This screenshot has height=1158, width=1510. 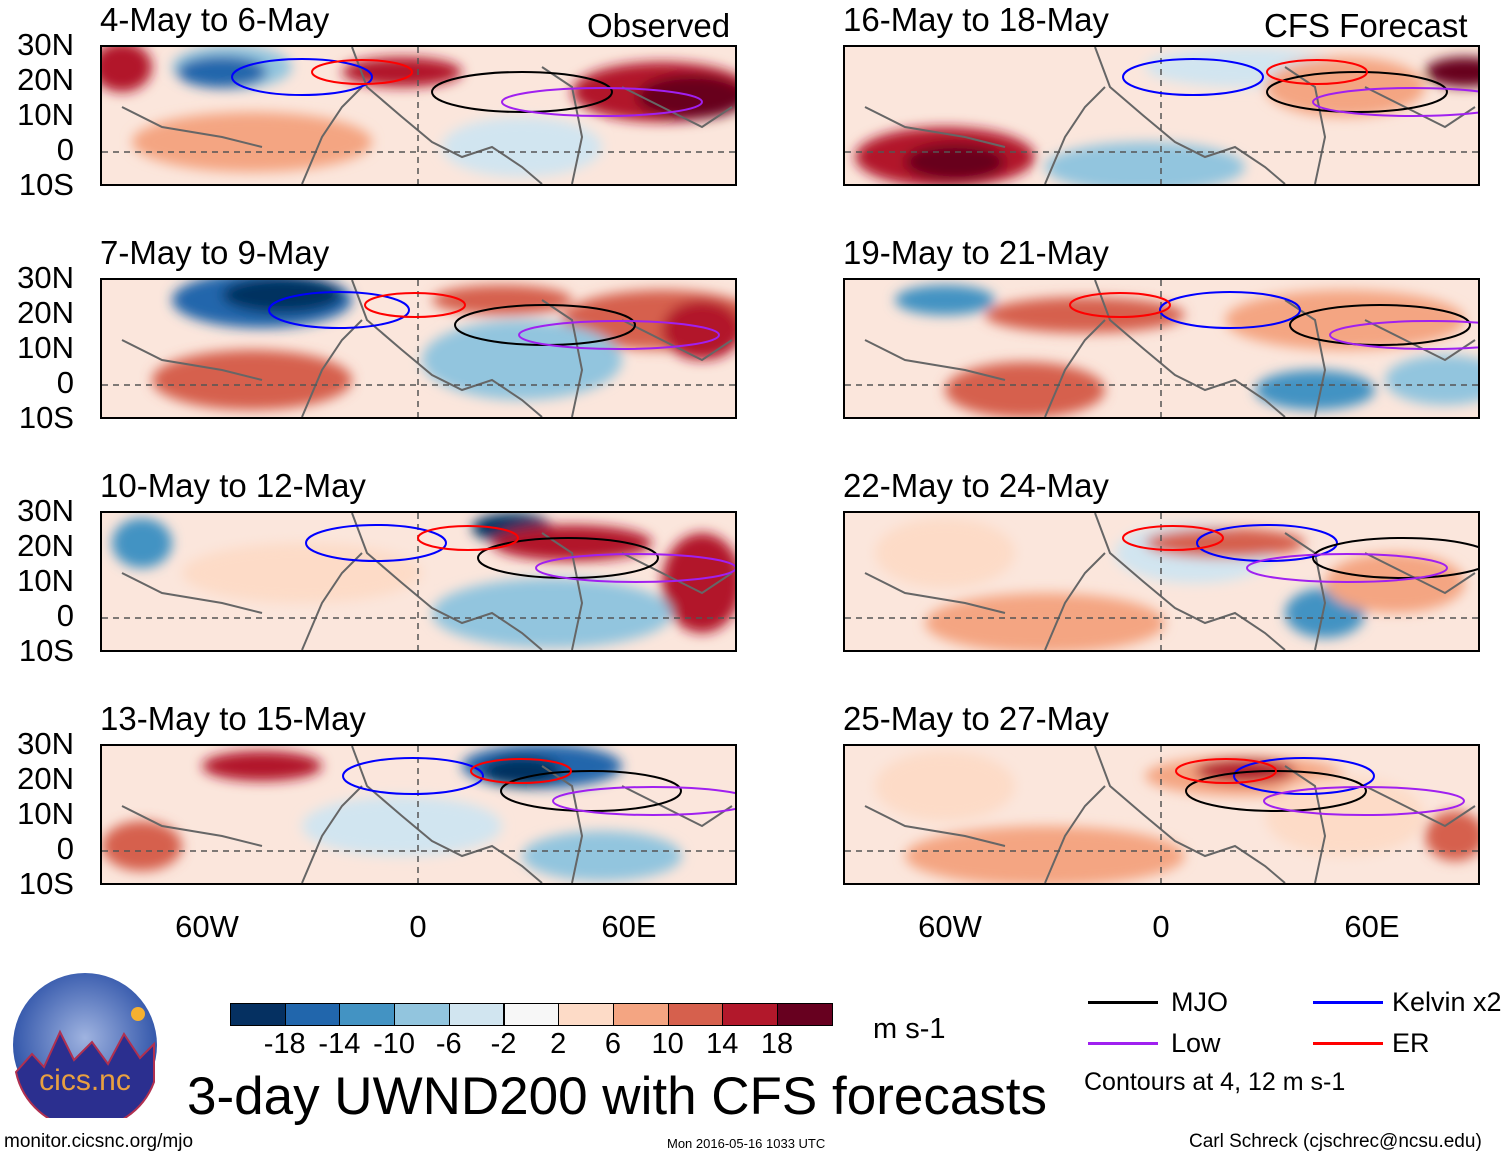 What do you see at coordinates (1348, 1002) in the screenshot?
I see `legend-kelvin-line` at bounding box center [1348, 1002].